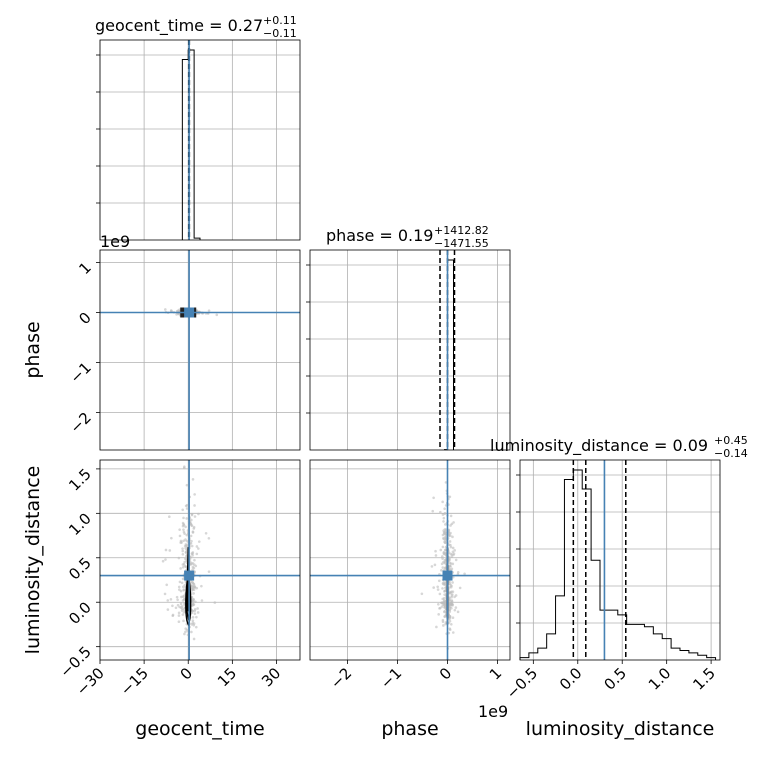  I want to click on x-tick-label: 30, so click(271, 677).